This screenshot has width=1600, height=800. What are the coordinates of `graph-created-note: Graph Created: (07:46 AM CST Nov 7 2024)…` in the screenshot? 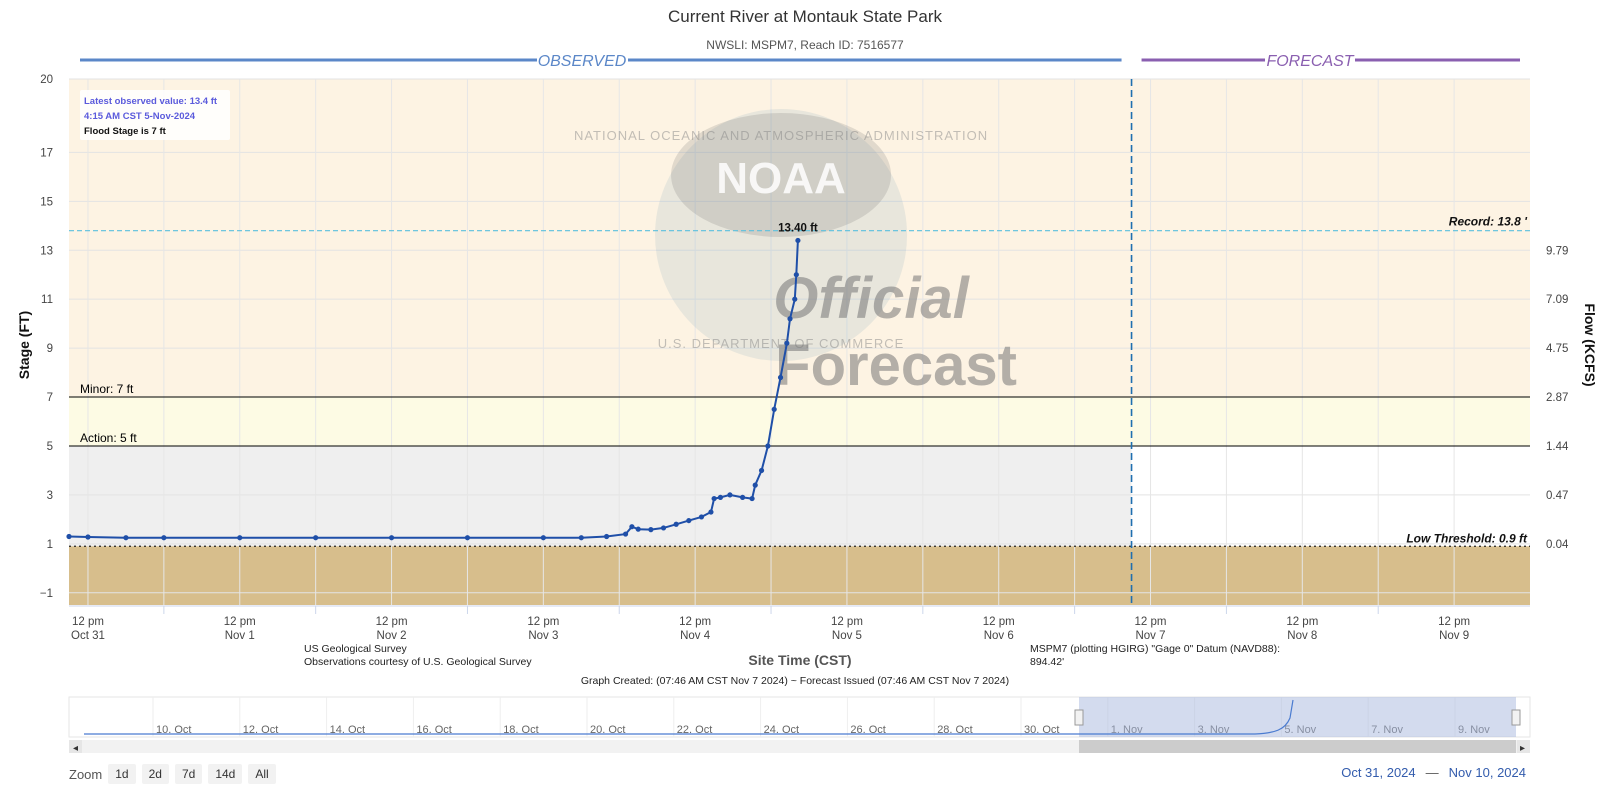 It's located at (795, 681).